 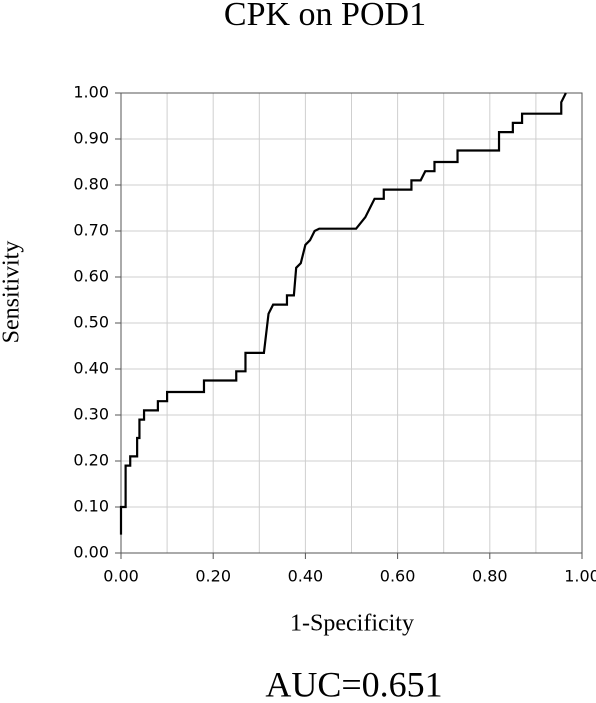 What do you see at coordinates (91, 184) in the screenshot?
I see `y-tick-label: 0.80` at bounding box center [91, 184].